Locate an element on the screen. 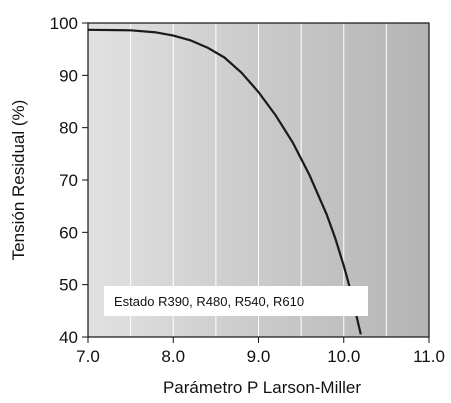 The height and width of the screenshot is (403, 451). x-tick-label: 9.0 is located at coordinates (259, 356).